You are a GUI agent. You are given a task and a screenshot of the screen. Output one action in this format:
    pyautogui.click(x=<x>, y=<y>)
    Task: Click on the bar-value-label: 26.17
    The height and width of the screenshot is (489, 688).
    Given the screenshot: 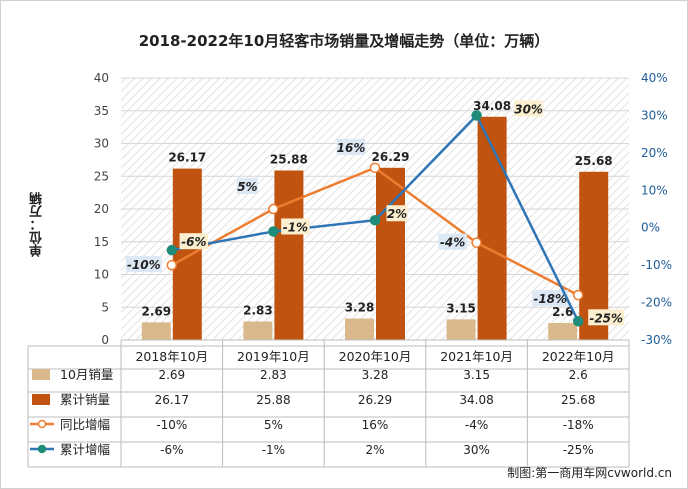 What is the action you would take?
    pyautogui.click(x=187, y=158)
    